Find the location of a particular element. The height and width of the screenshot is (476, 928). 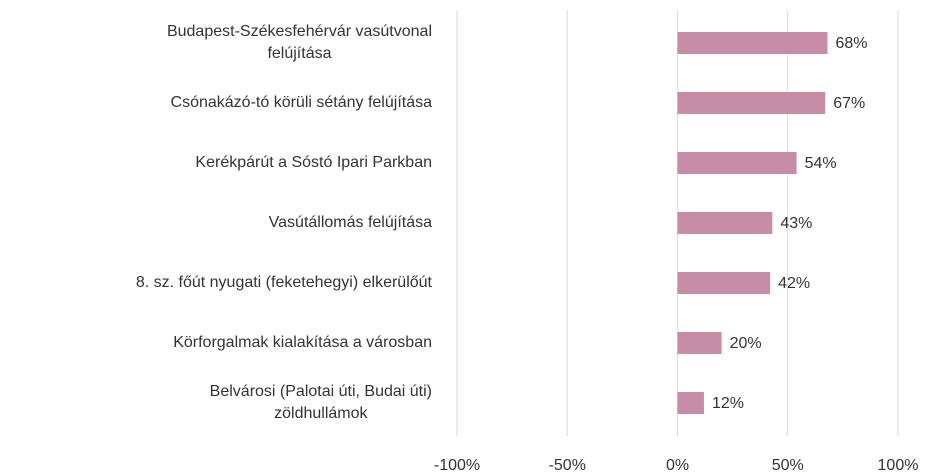

y-tick-label: Kerékpárút a Sóstó Ipari Parkban is located at coordinates (313, 162).